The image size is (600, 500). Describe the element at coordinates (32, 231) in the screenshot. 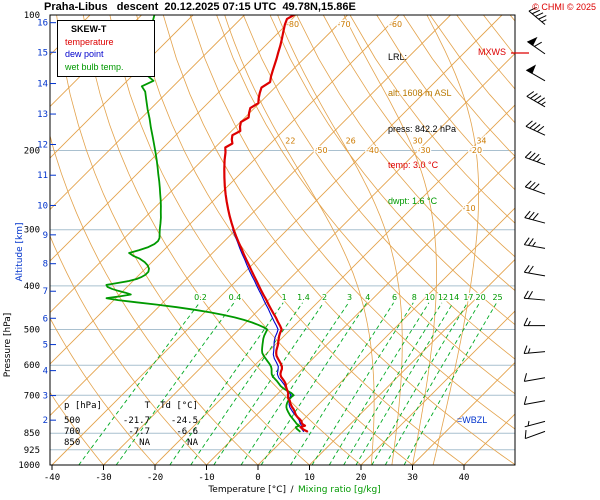

I see `svg-text: 300` at that location.